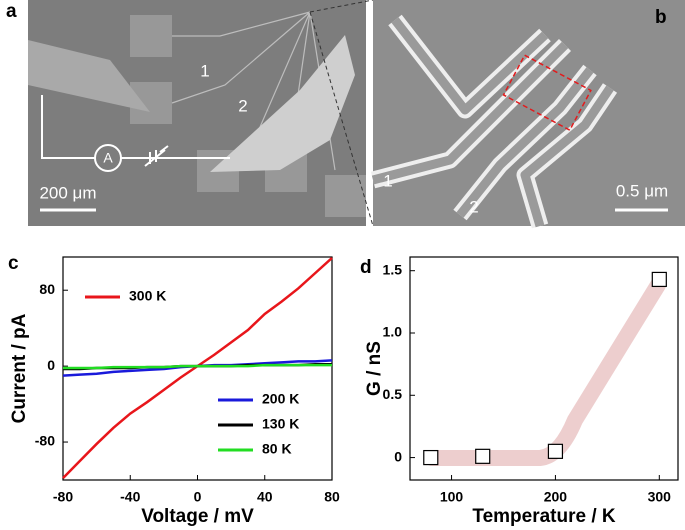 This screenshot has width=685, height=530. Describe the element at coordinates (393, 269) in the screenshot. I see `y-tick-label: 1.5` at that location.